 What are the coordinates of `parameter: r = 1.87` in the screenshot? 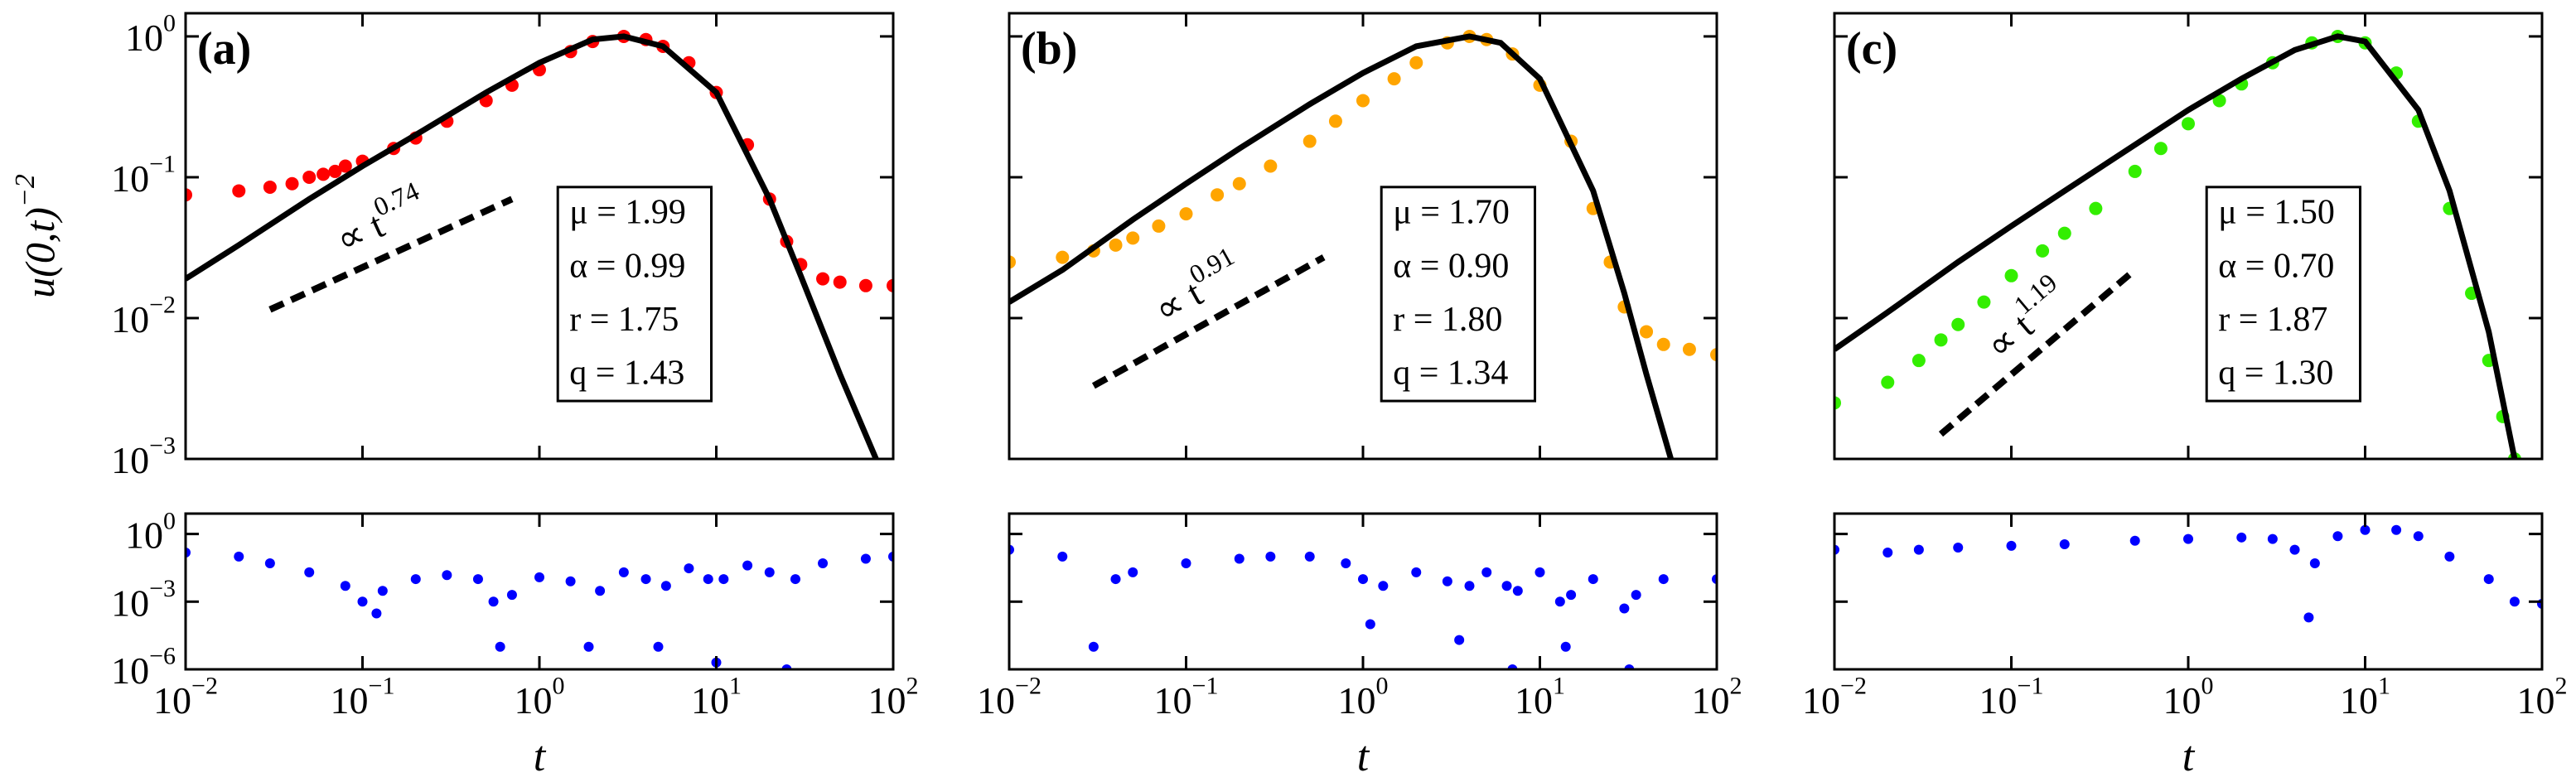 It's located at (2272, 320).